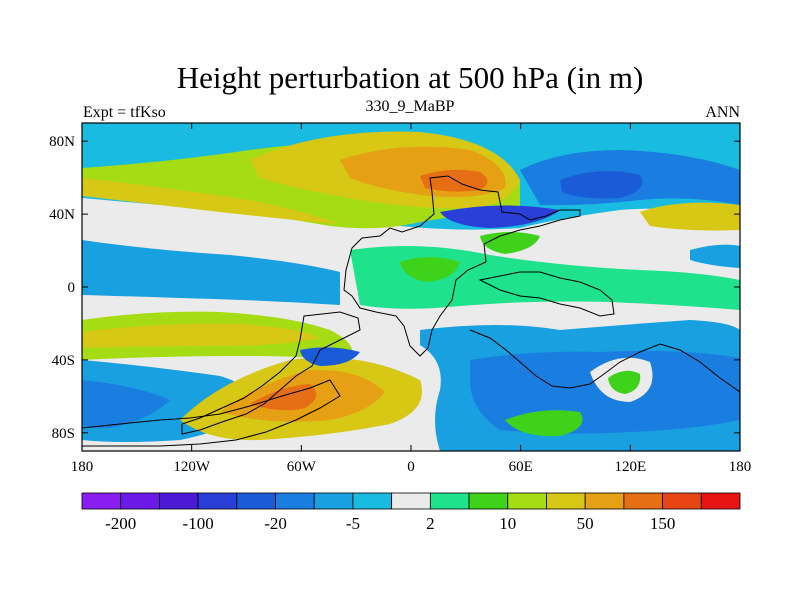  What do you see at coordinates (430, 523) in the screenshot?
I see `colorbar-label: 2` at bounding box center [430, 523].